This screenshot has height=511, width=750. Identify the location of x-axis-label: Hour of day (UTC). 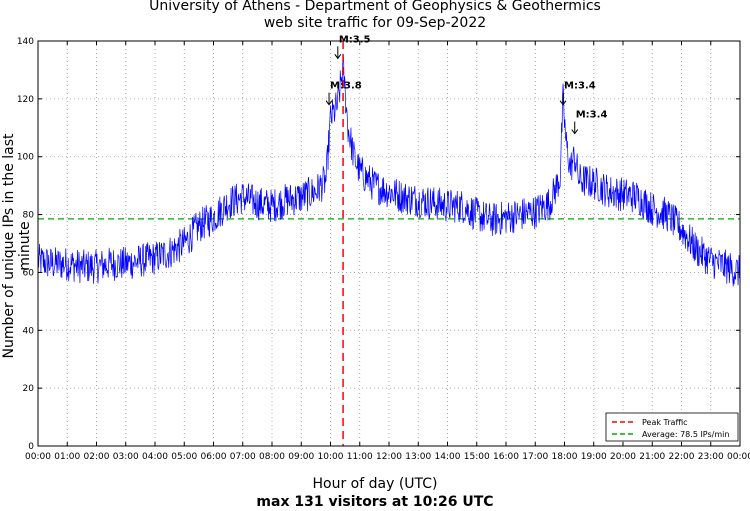
(375, 484).